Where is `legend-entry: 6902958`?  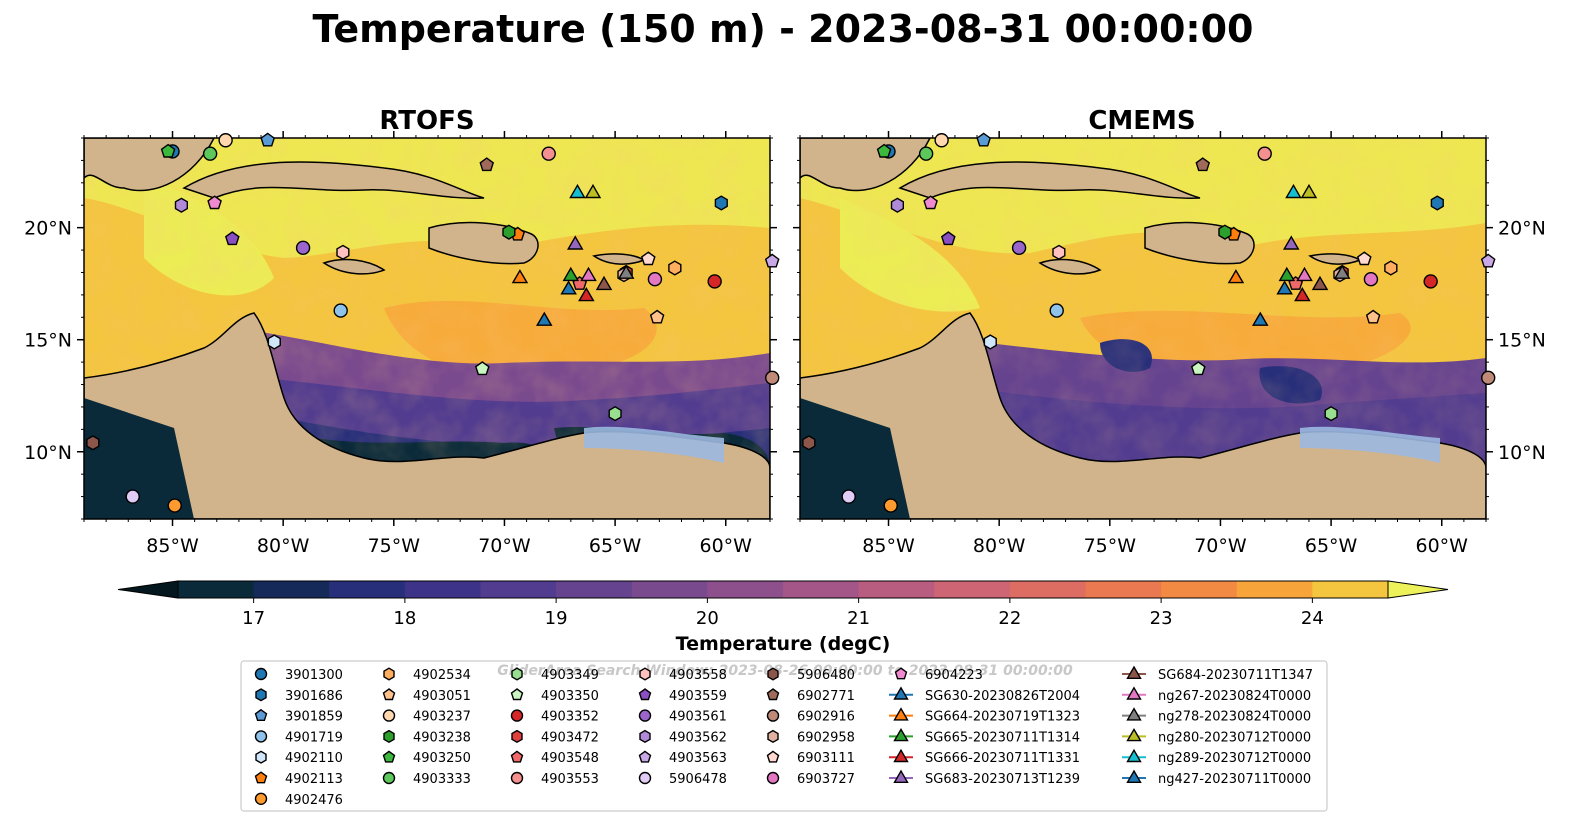 legend-entry: 6902958 is located at coordinates (811, 737).